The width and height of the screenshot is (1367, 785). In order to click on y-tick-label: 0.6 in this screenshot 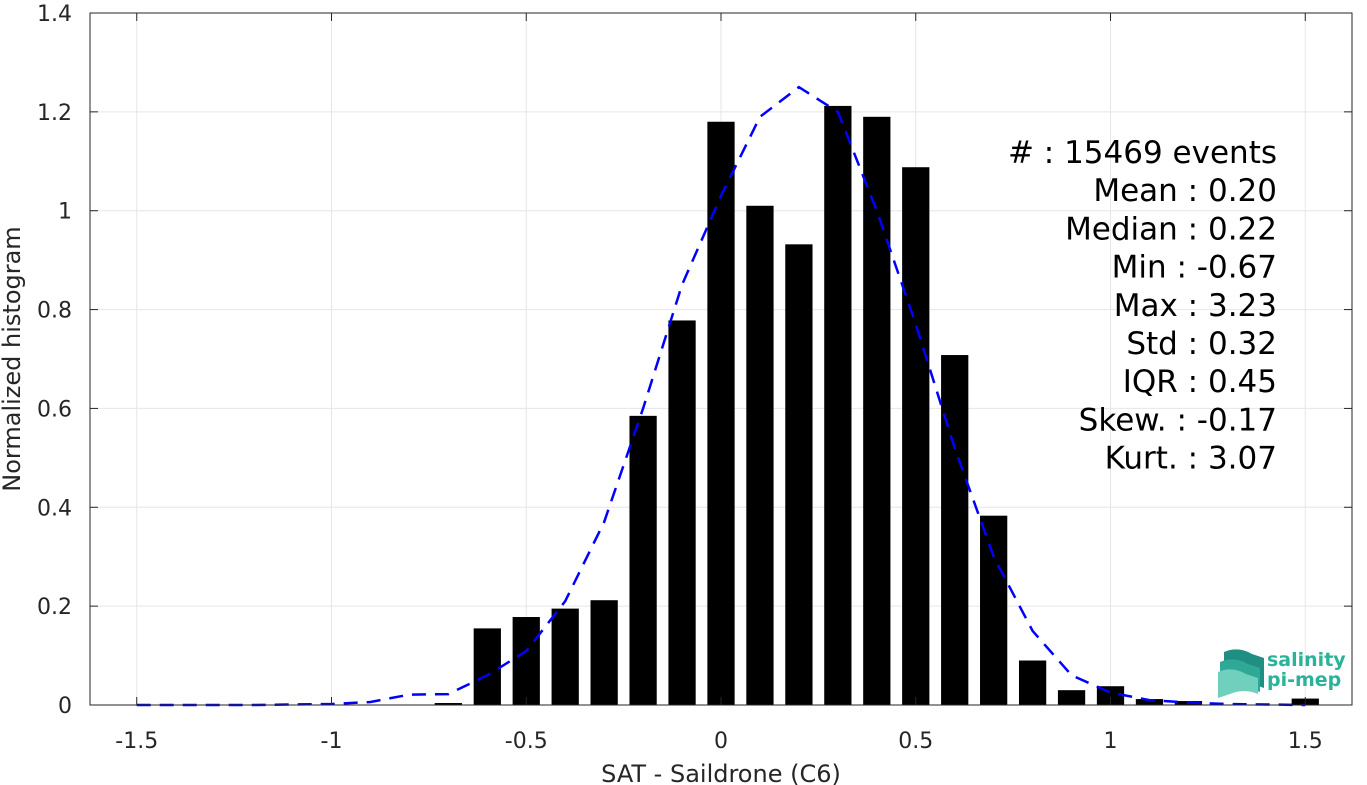, I will do `click(54, 409)`.